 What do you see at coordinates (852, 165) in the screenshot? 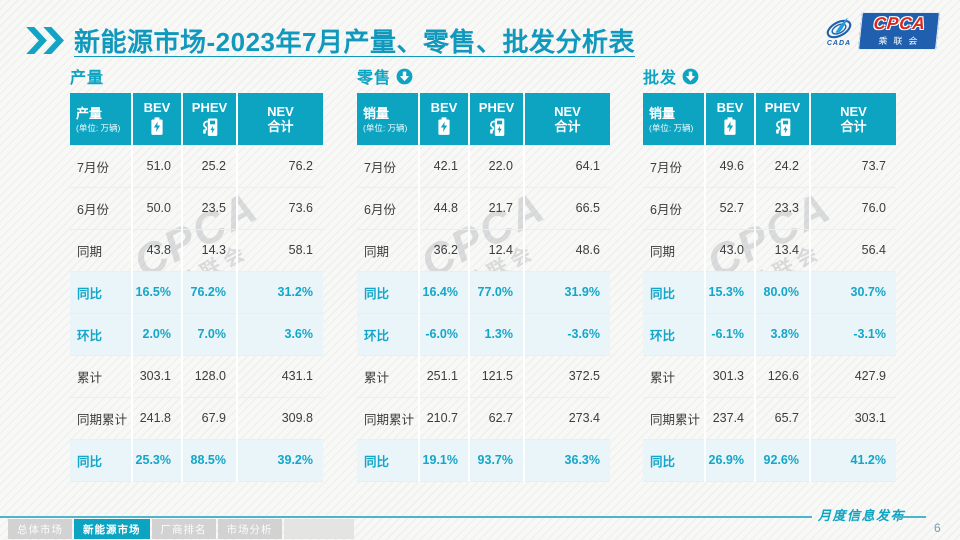
I see `nev-value: 73.7` at bounding box center [852, 165].